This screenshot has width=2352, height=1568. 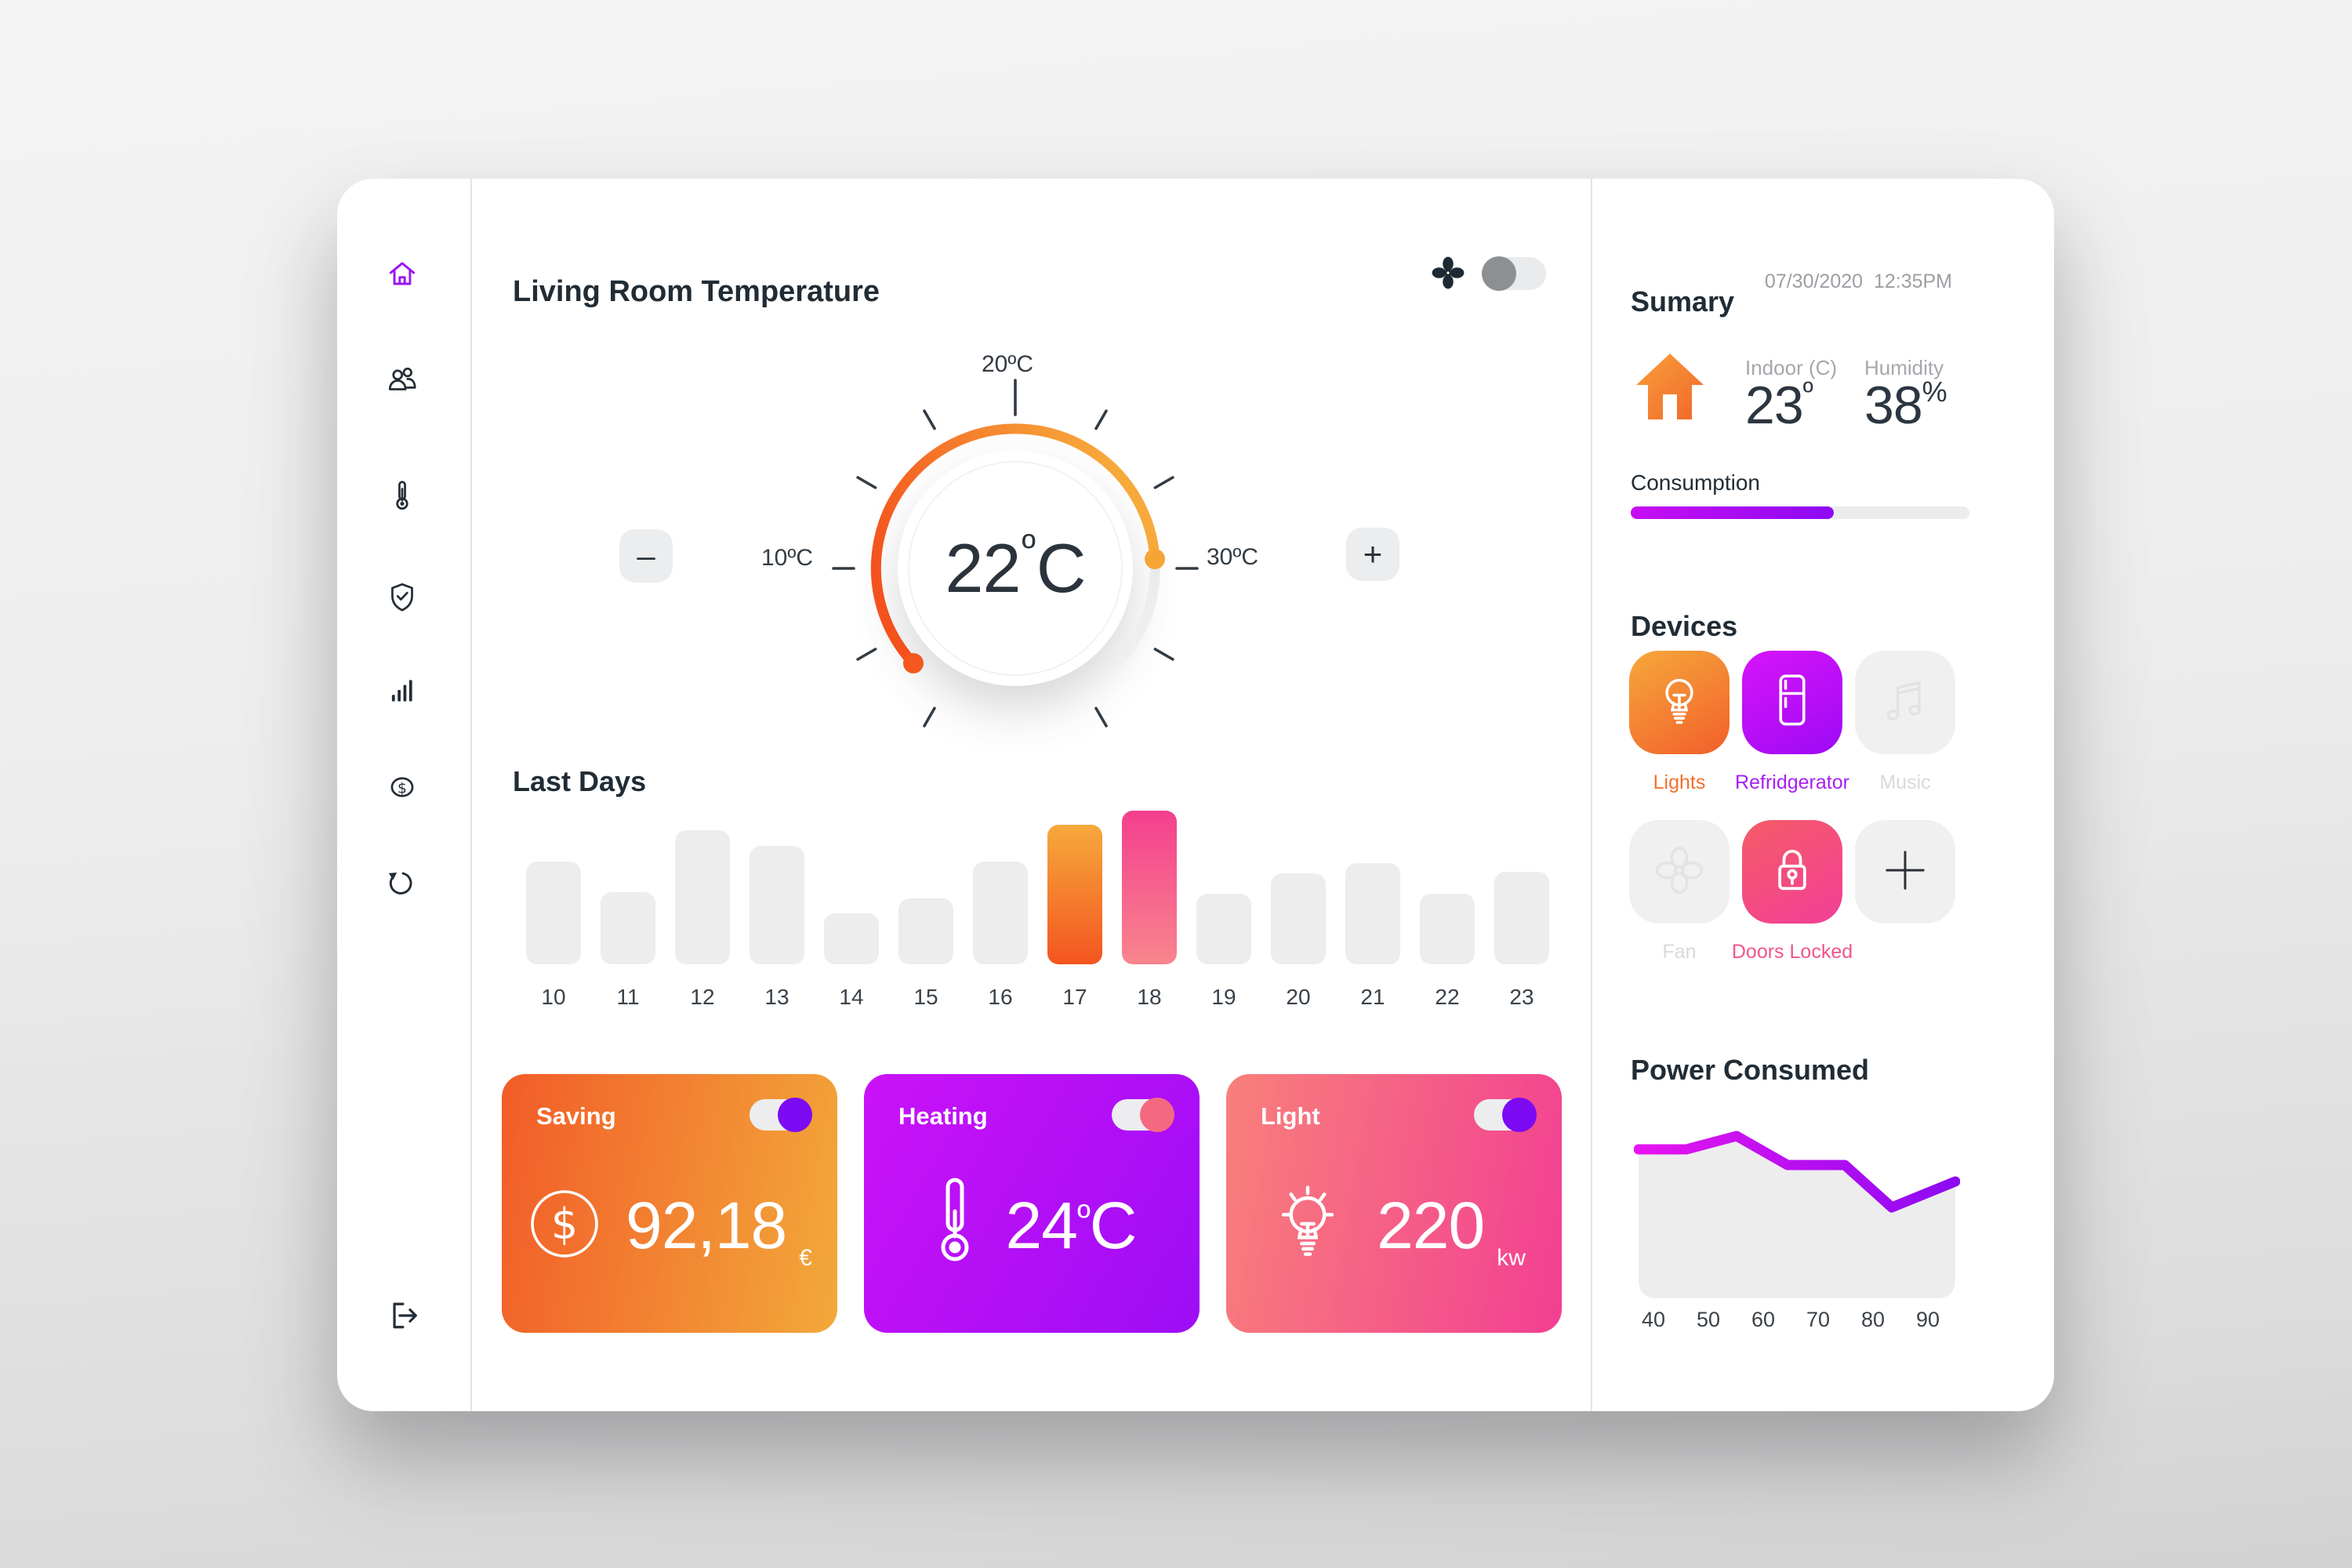 I want to click on light-card: Light 220 kw, so click(x=1394, y=1203).